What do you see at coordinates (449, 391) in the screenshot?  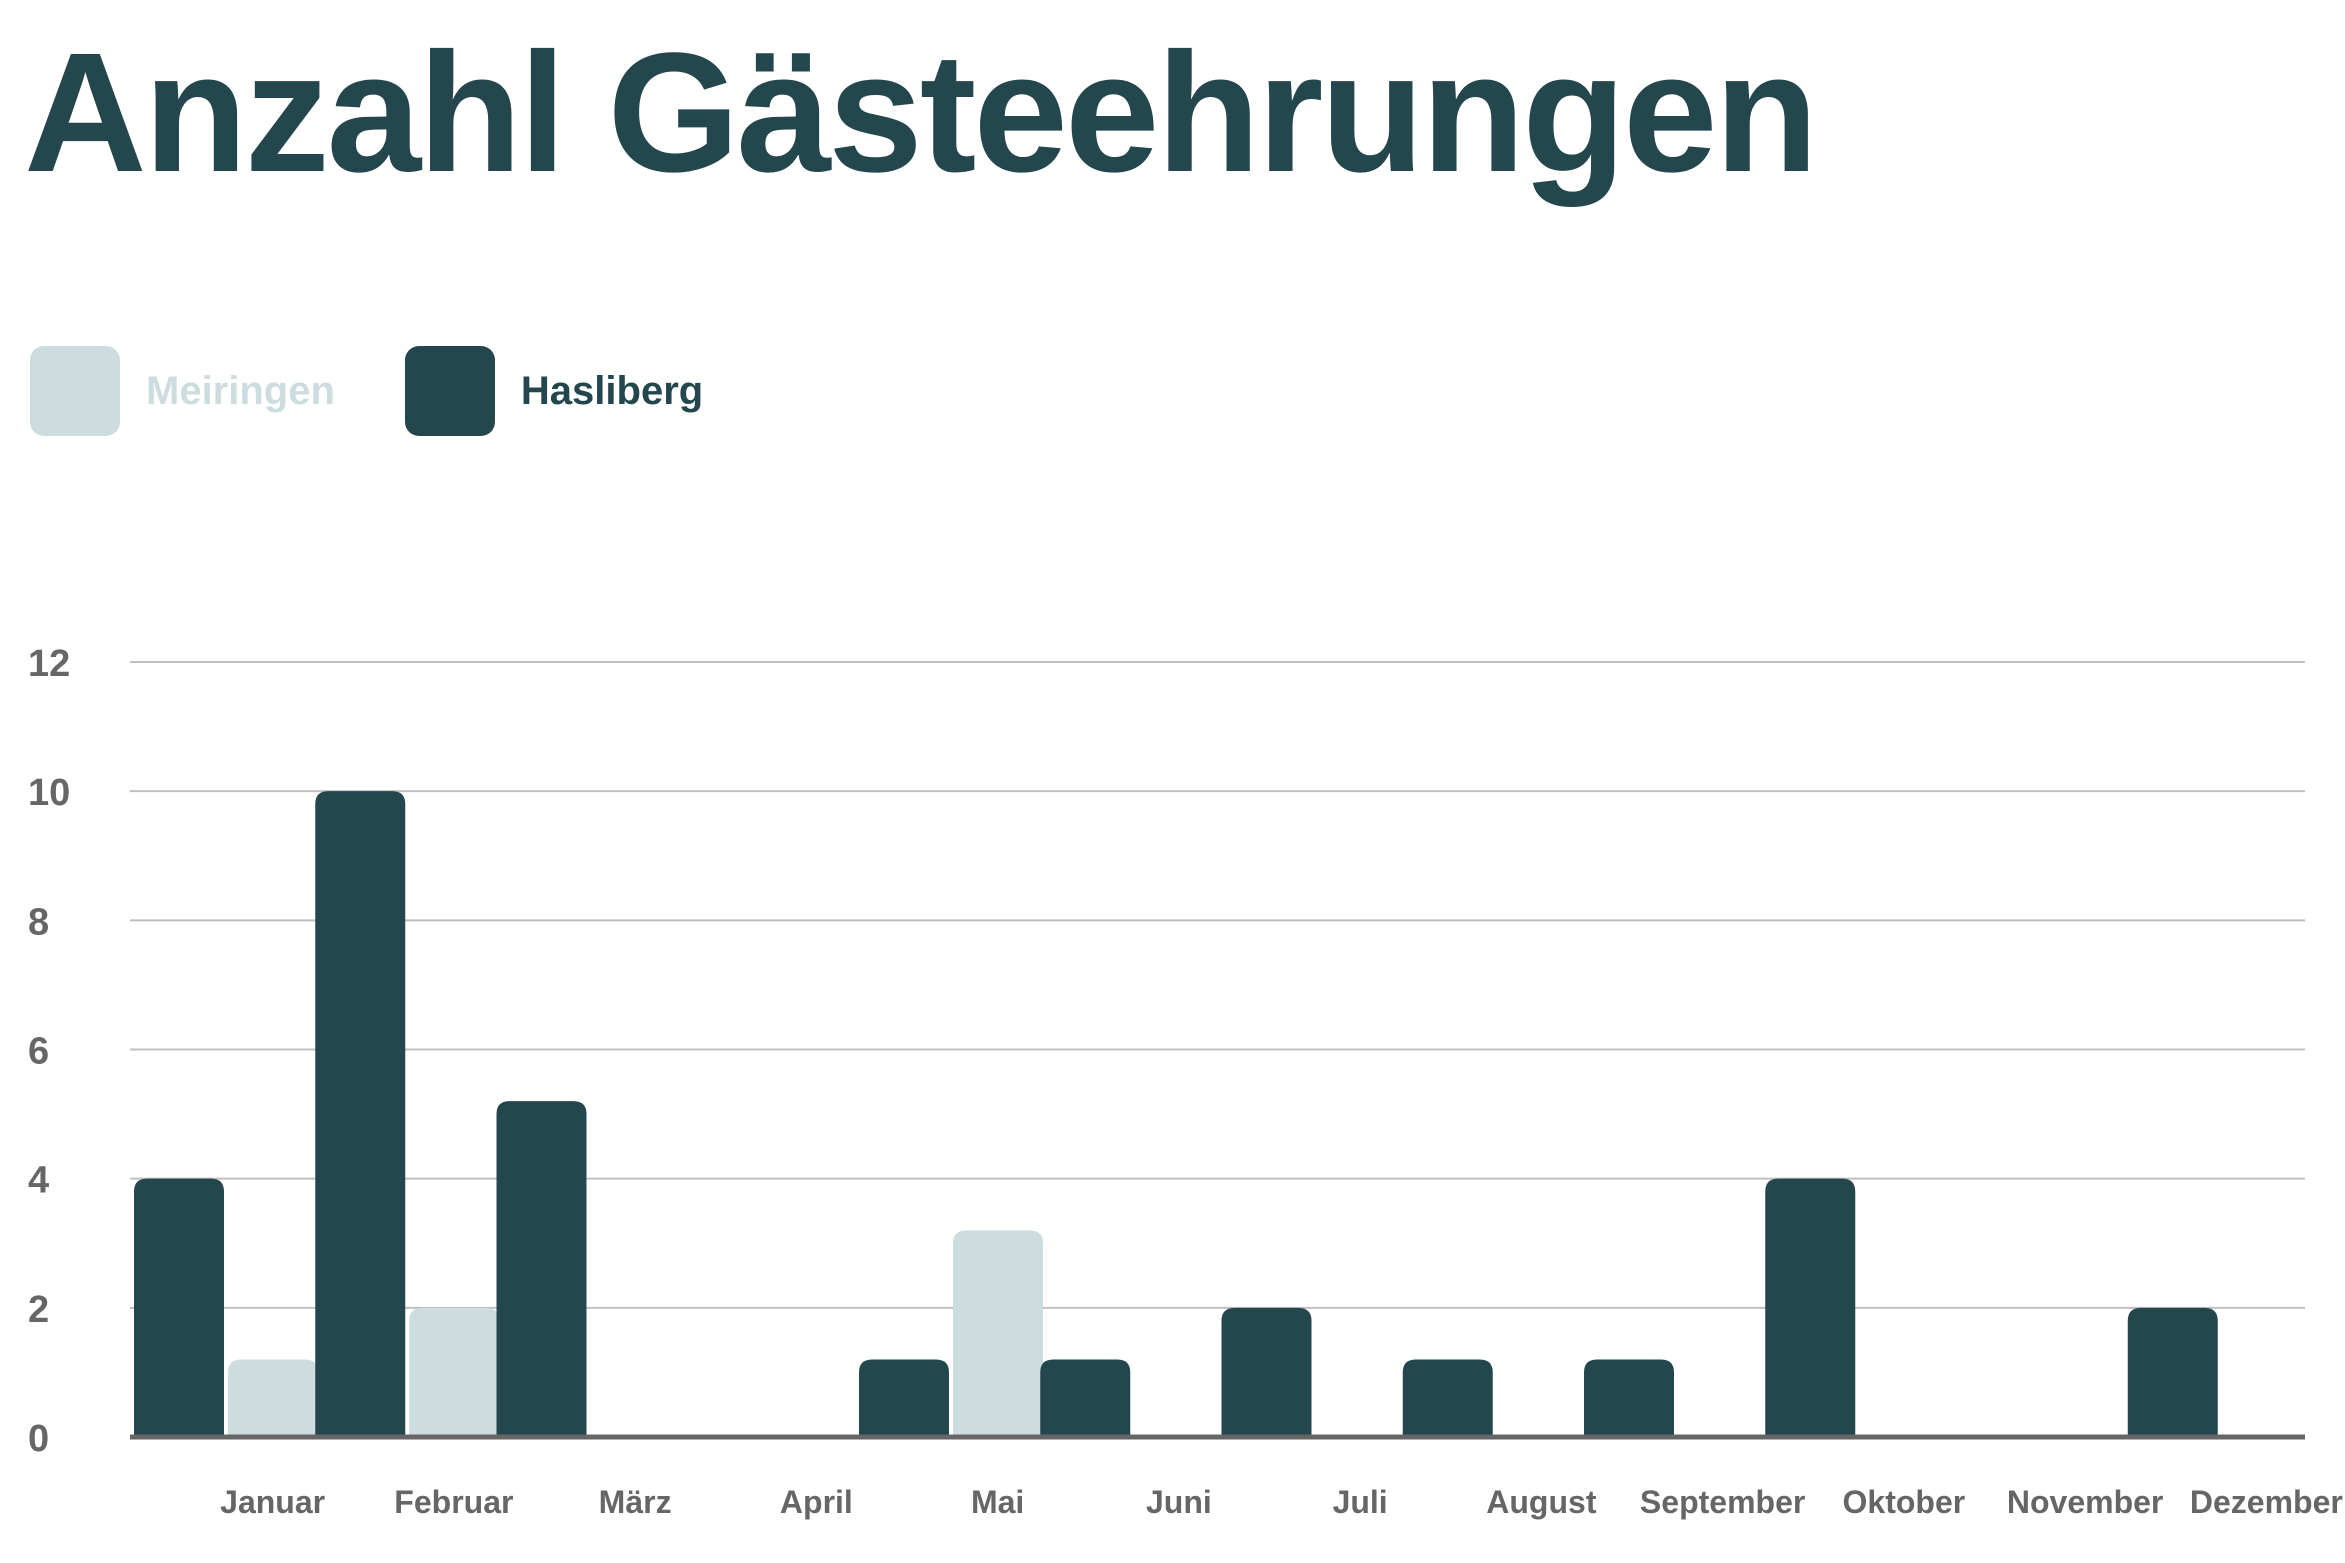 I see `legend-swatch-hasliberg` at bounding box center [449, 391].